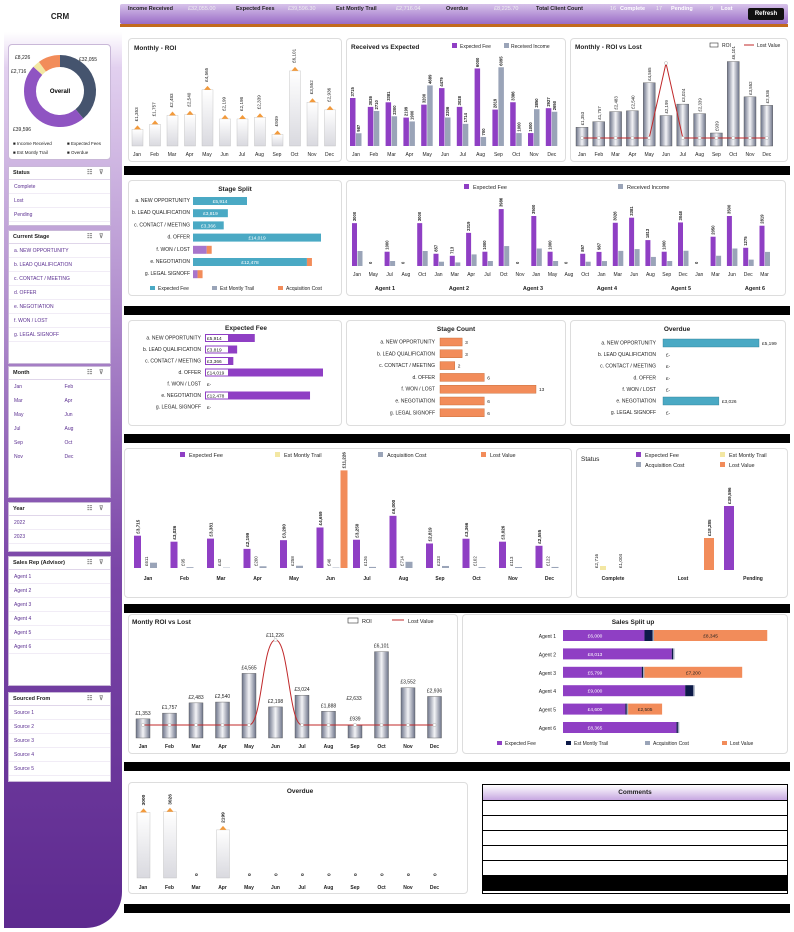 The image size is (794, 932). Describe the element at coordinates (59, 523) in the screenshot. I see `slicer-item-2022: 2022` at that location.